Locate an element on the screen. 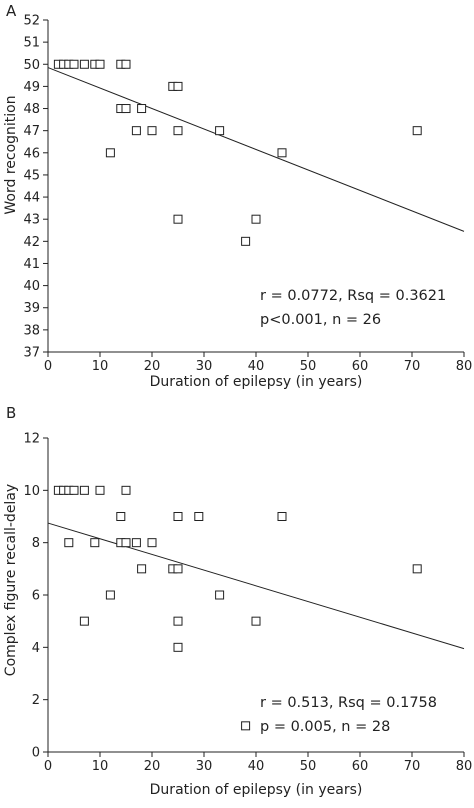 The image size is (474, 808). panel-a-annotation-stats: r = 0.0772, Rsq = 0.3621 is located at coordinates (353, 296).